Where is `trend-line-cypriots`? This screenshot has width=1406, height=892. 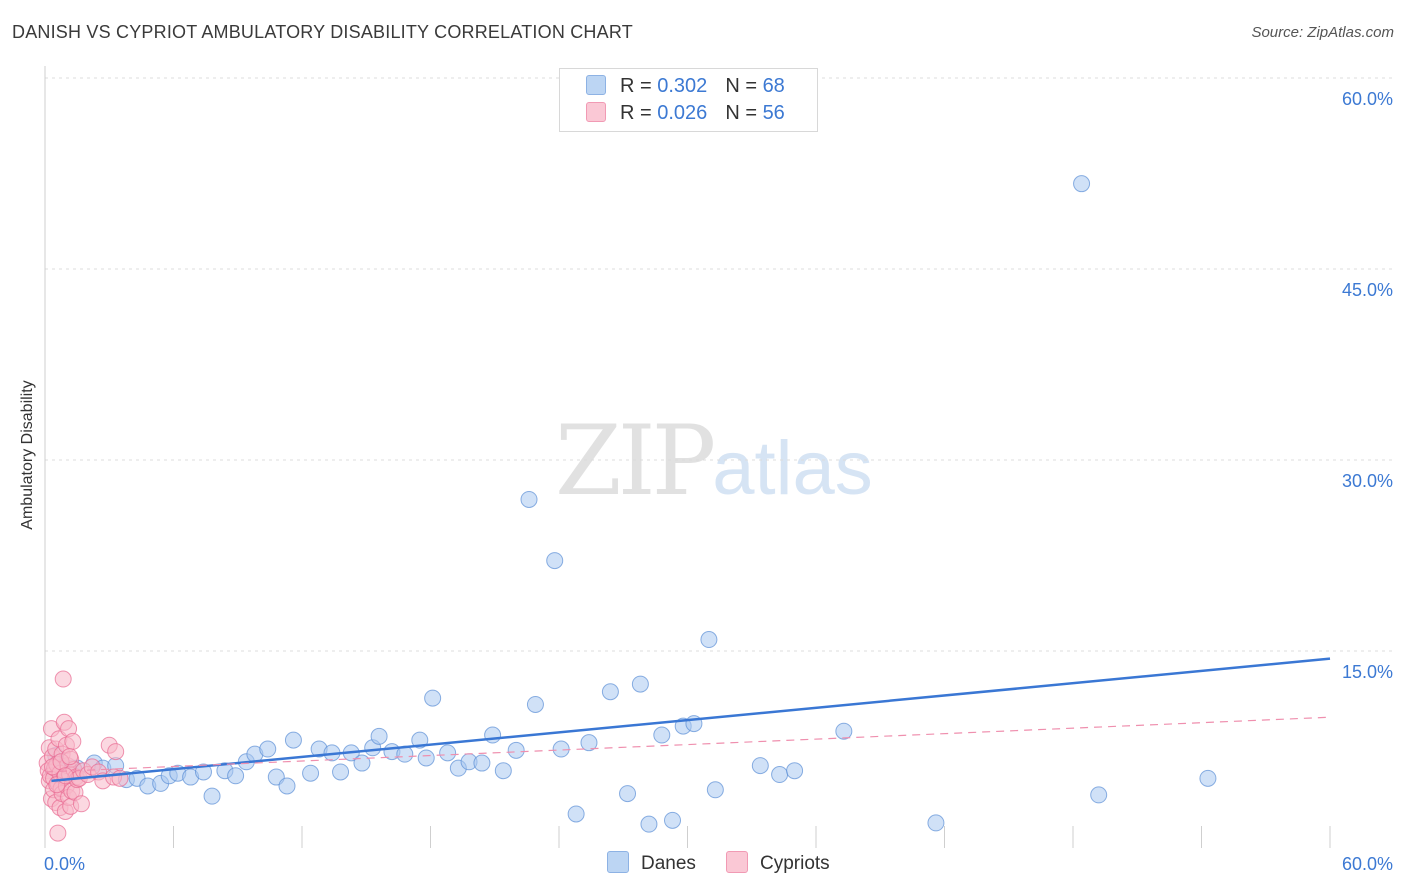 trend-line-cypriots is located at coordinates (687, 744).